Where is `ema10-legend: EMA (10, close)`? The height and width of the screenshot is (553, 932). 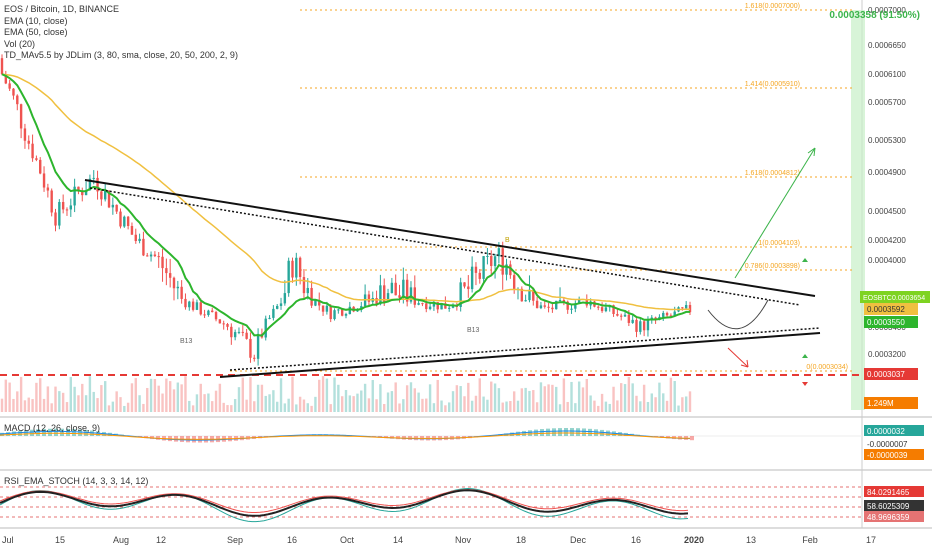 ema10-legend: EMA (10, close) is located at coordinates (121, 22).